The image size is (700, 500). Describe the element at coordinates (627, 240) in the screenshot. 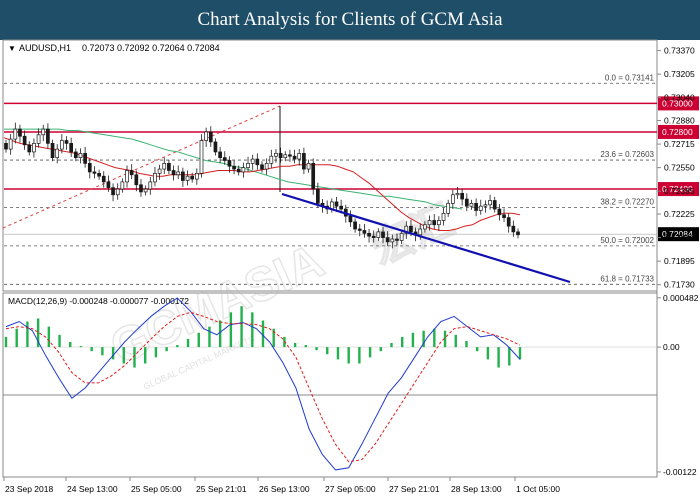

I see `fib-level-label: 50.0 = 0.72002` at that location.